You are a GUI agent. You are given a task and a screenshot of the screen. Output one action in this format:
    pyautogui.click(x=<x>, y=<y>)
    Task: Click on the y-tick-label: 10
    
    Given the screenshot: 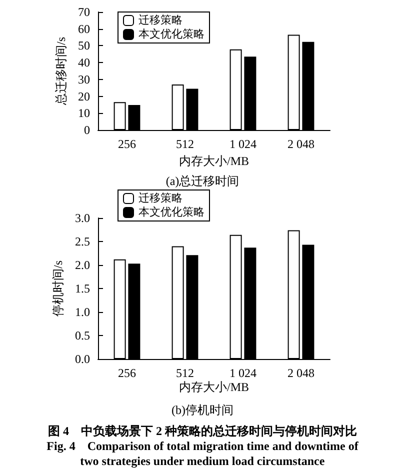 What is the action you would take?
    pyautogui.click(x=84, y=113)
    